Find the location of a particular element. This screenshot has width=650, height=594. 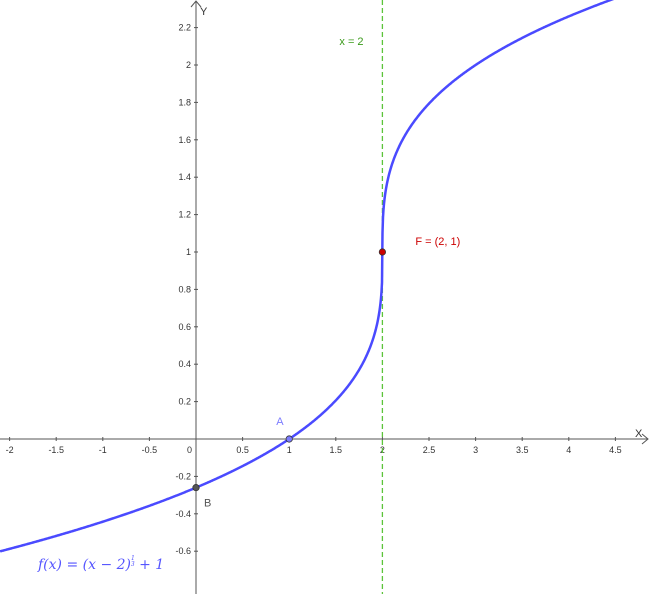

y-tick-label: -0.4 is located at coordinates (183, 514).